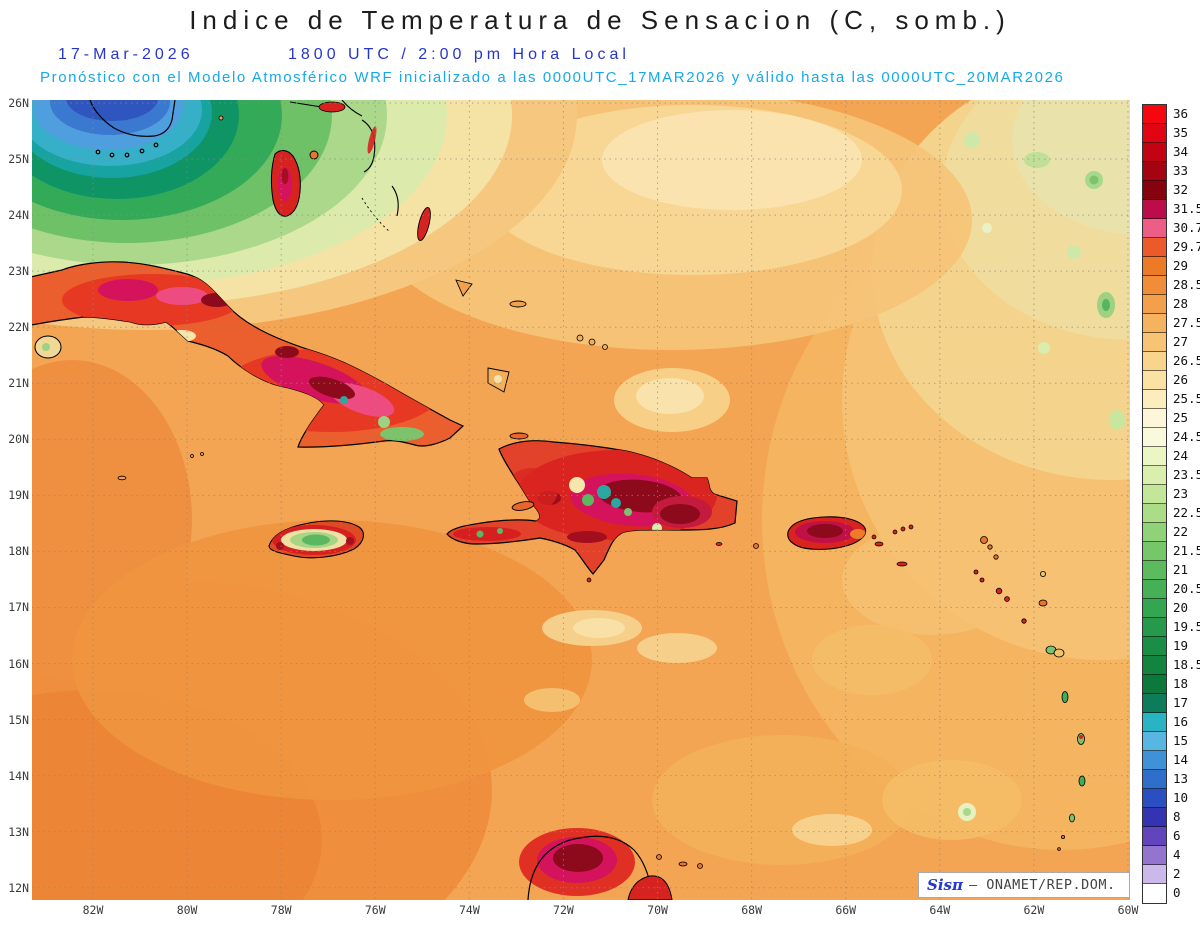 Image resolution: width=1200 pixels, height=927 pixels. What do you see at coordinates (1181, 797) in the screenshot?
I see `colorbar-label: 10` at bounding box center [1181, 797].